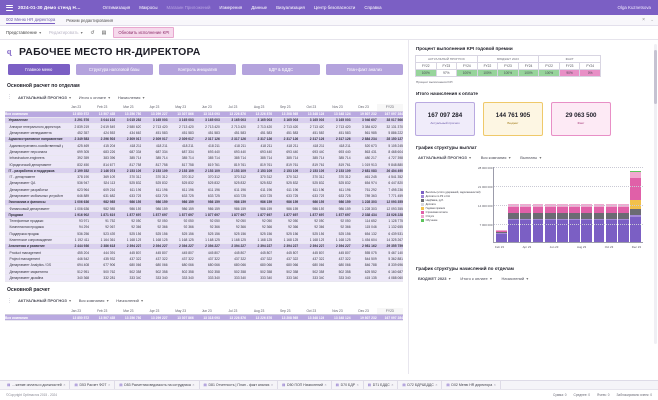 The width and height of the screenshot is (658, 400). What do you see at coordinates (590, 73) in the screenshot?
I see `kpi-value-8: 0%` at bounding box center [590, 73].